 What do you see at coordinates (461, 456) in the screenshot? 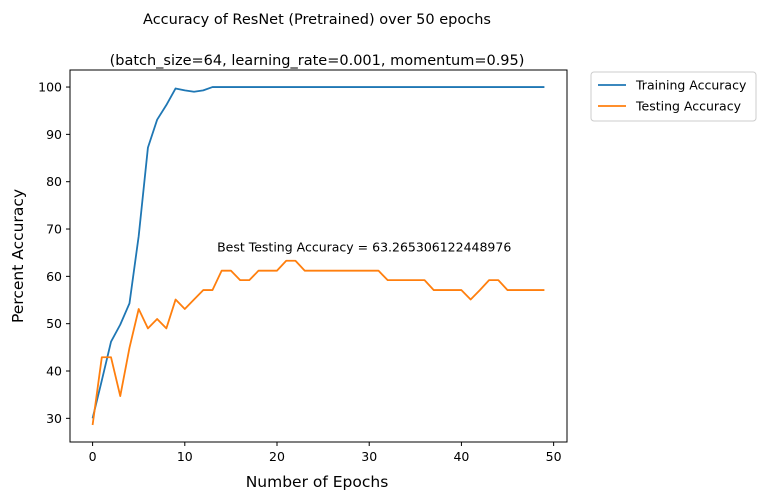
I see `x-tick-label: 40` at bounding box center [461, 456].